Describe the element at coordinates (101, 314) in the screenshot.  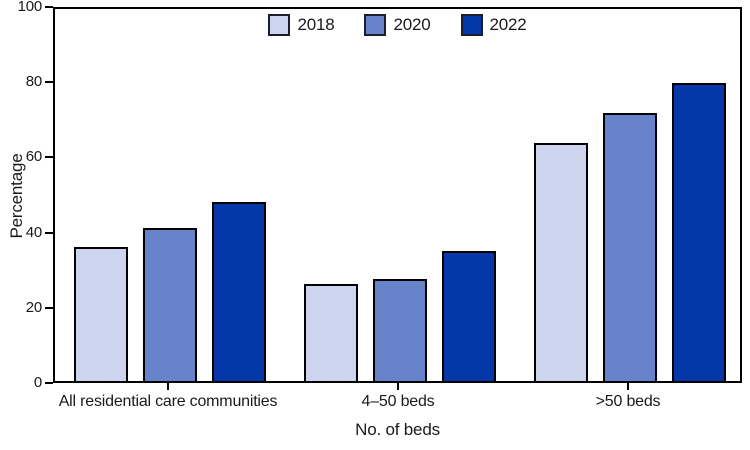
I see `bar-2018-group1` at that location.